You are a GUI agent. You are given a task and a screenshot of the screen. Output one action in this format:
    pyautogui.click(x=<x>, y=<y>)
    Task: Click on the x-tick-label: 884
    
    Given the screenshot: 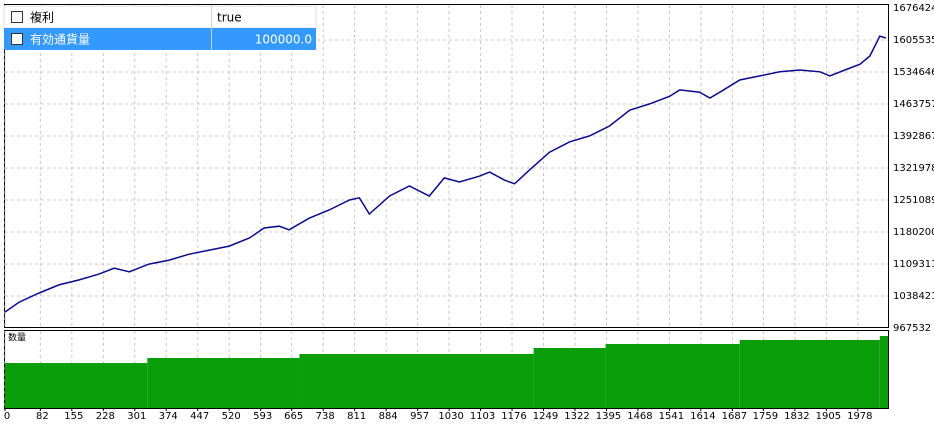 What is the action you would take?
    pyautogui.click(x=388, y=416)
    